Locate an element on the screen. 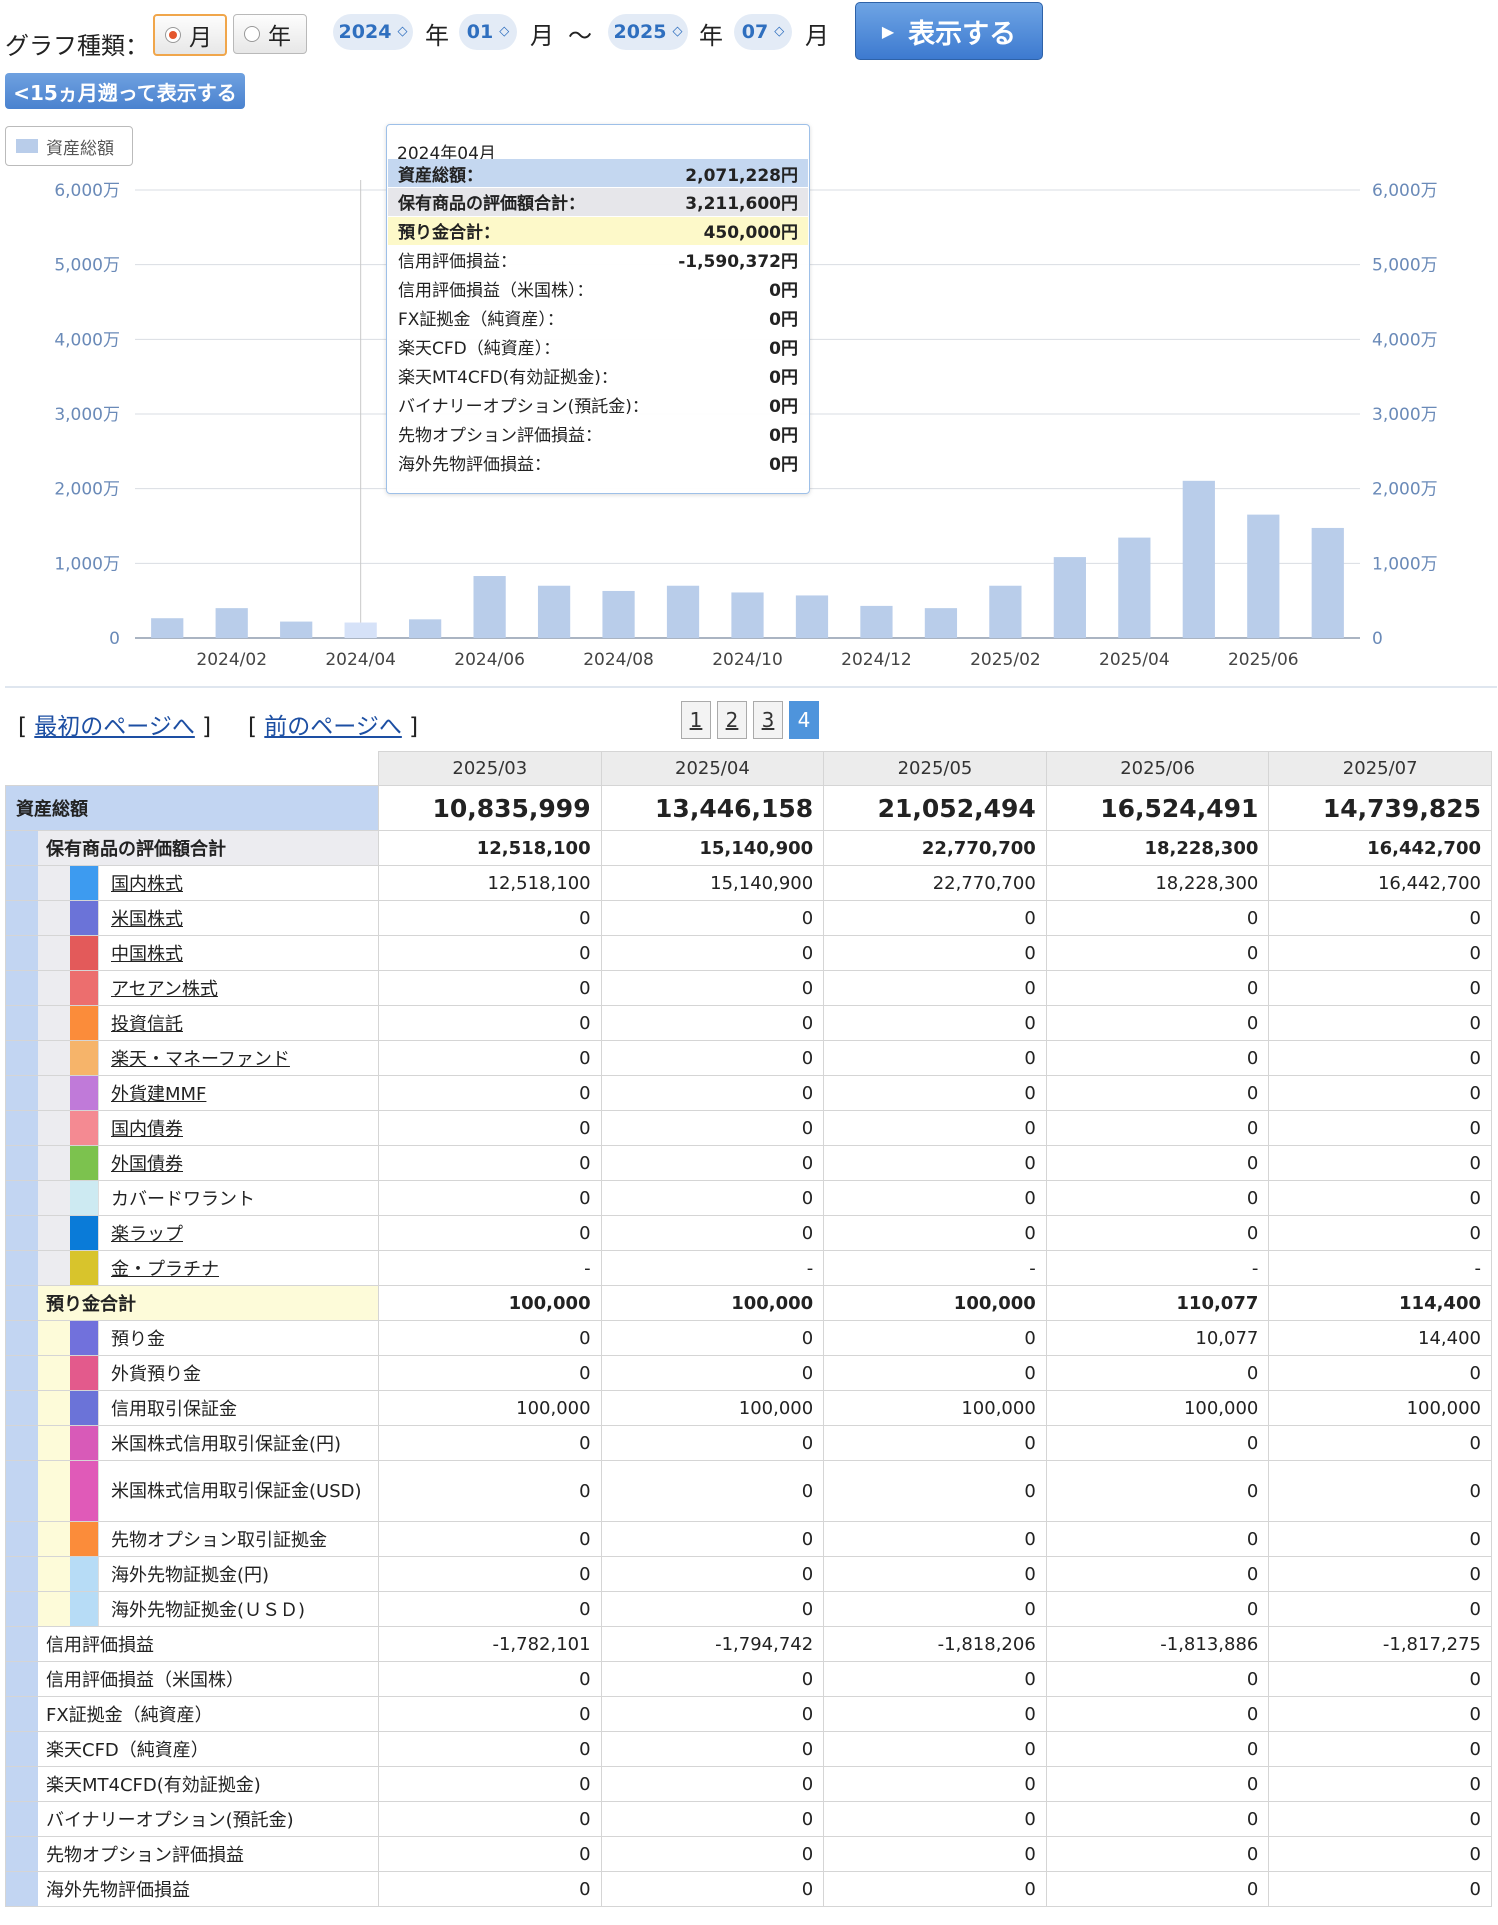 The width and height of the screenshot is (1498, 1925). row-label: 海外先物評価損益 is located at coordinates (192, 1889).